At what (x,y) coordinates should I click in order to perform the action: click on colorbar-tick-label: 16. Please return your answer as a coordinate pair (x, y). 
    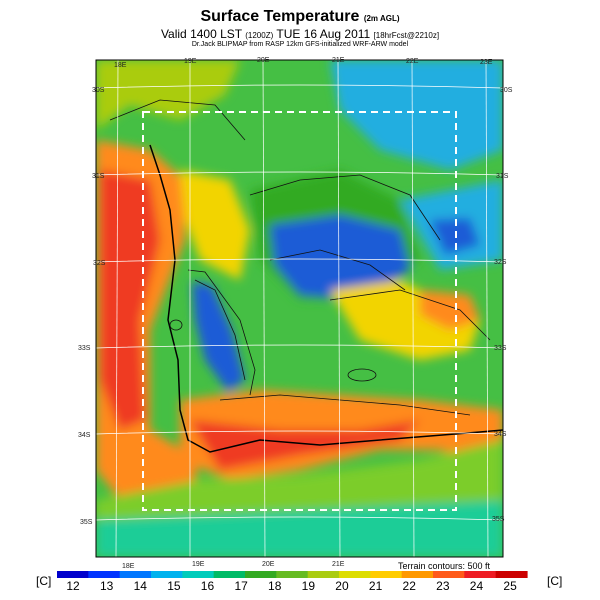
    Looking at the image, I should click on (208, 586).